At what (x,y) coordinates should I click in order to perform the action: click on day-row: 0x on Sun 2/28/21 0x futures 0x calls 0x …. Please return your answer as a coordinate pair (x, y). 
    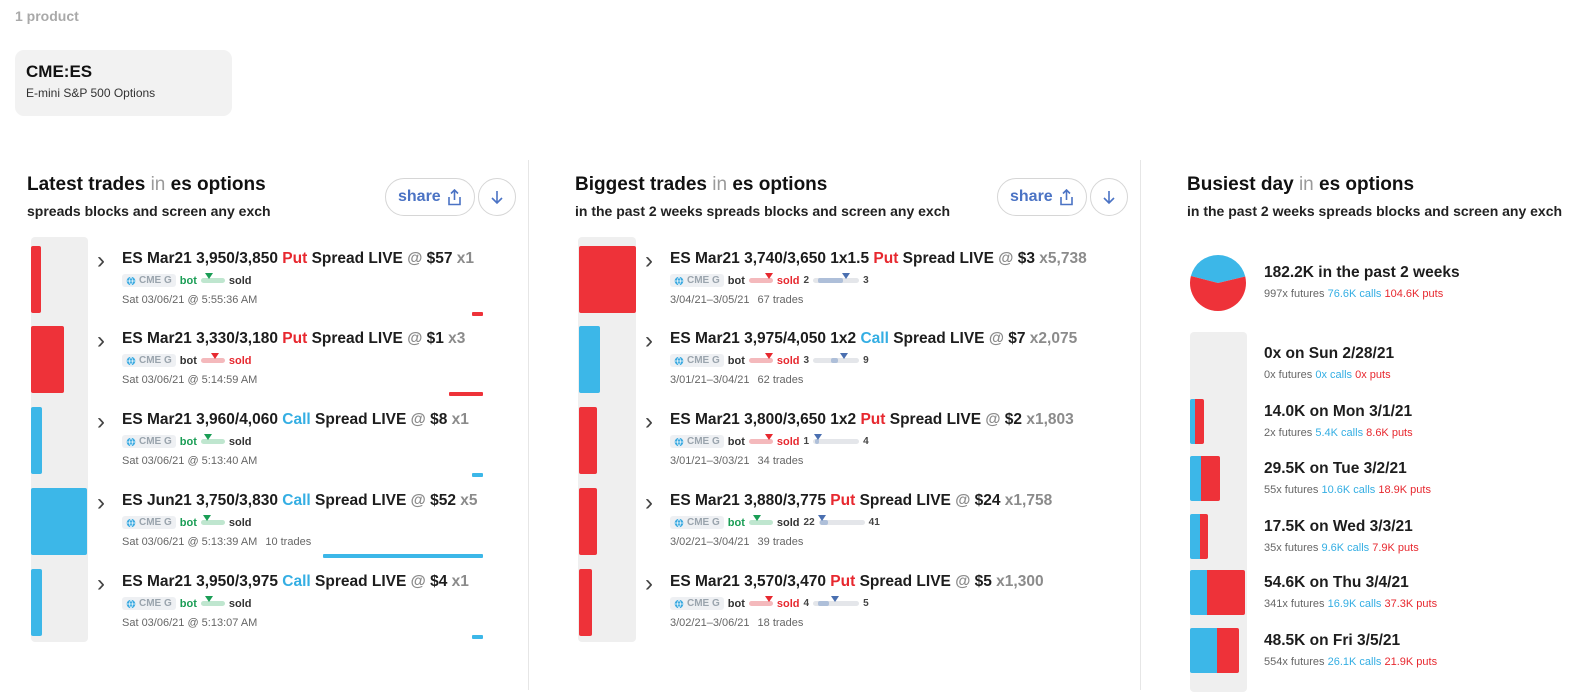
    Looking at the image, I should click on (1329, 363).